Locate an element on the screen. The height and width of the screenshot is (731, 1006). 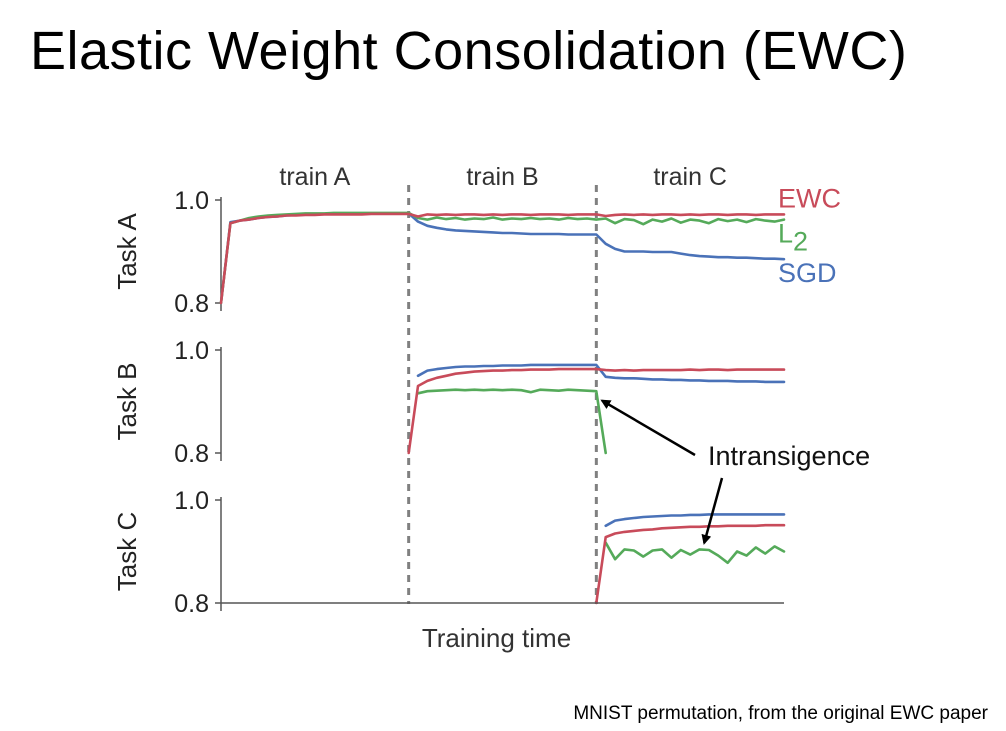
y-label-task-b: Task B is located at coordinates (127, 401).